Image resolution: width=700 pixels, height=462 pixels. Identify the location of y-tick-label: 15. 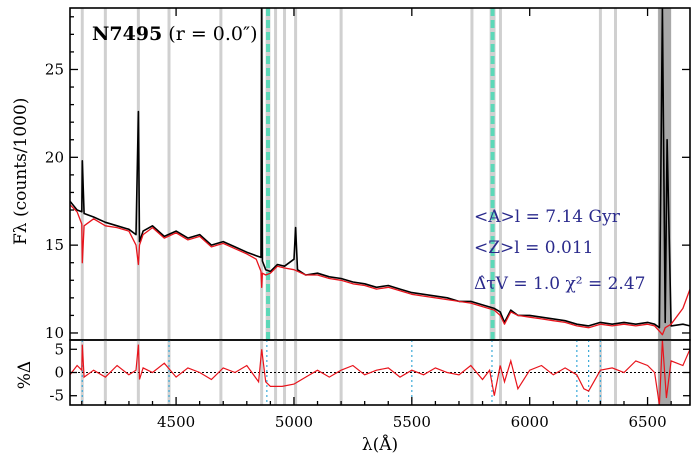
(54, 245).